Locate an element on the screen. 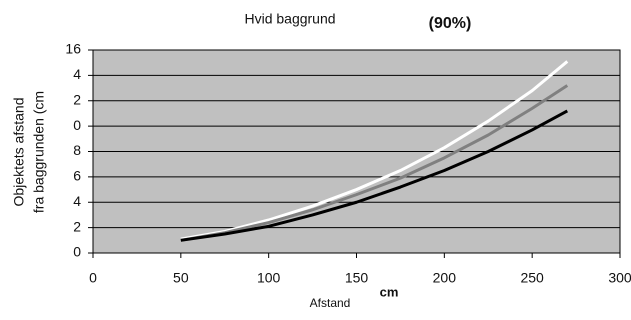 Image resolution: width=631 pixels, height=320 pixels. x-tick-label: 0 is located at coordinates (93, 278).